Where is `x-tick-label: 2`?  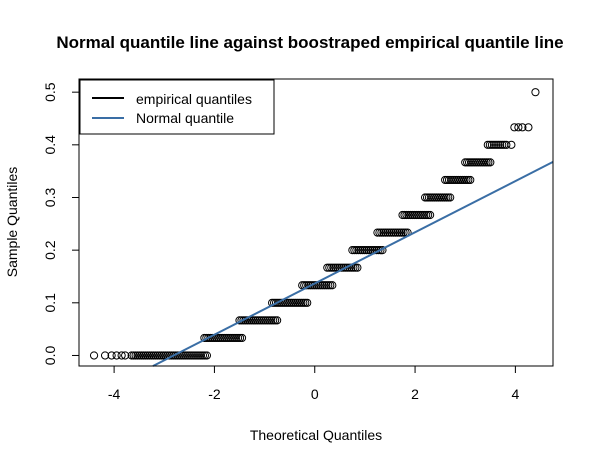 x-tick-label: 2 is located at coordinates (415, 394).